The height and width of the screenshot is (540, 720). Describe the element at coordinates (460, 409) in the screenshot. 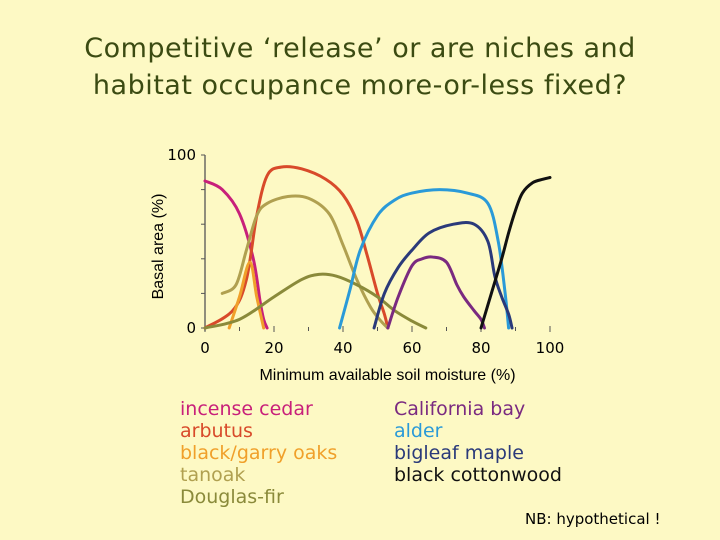

I see `legend-entry-california-bay: California bay` at that location.